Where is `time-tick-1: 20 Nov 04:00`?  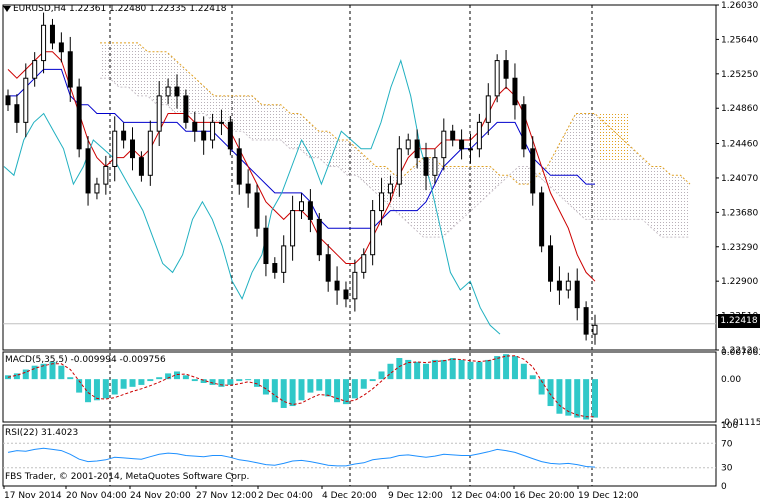
time-tick-1: 20 Nov 04:00 is located at coordinates (96, 496).